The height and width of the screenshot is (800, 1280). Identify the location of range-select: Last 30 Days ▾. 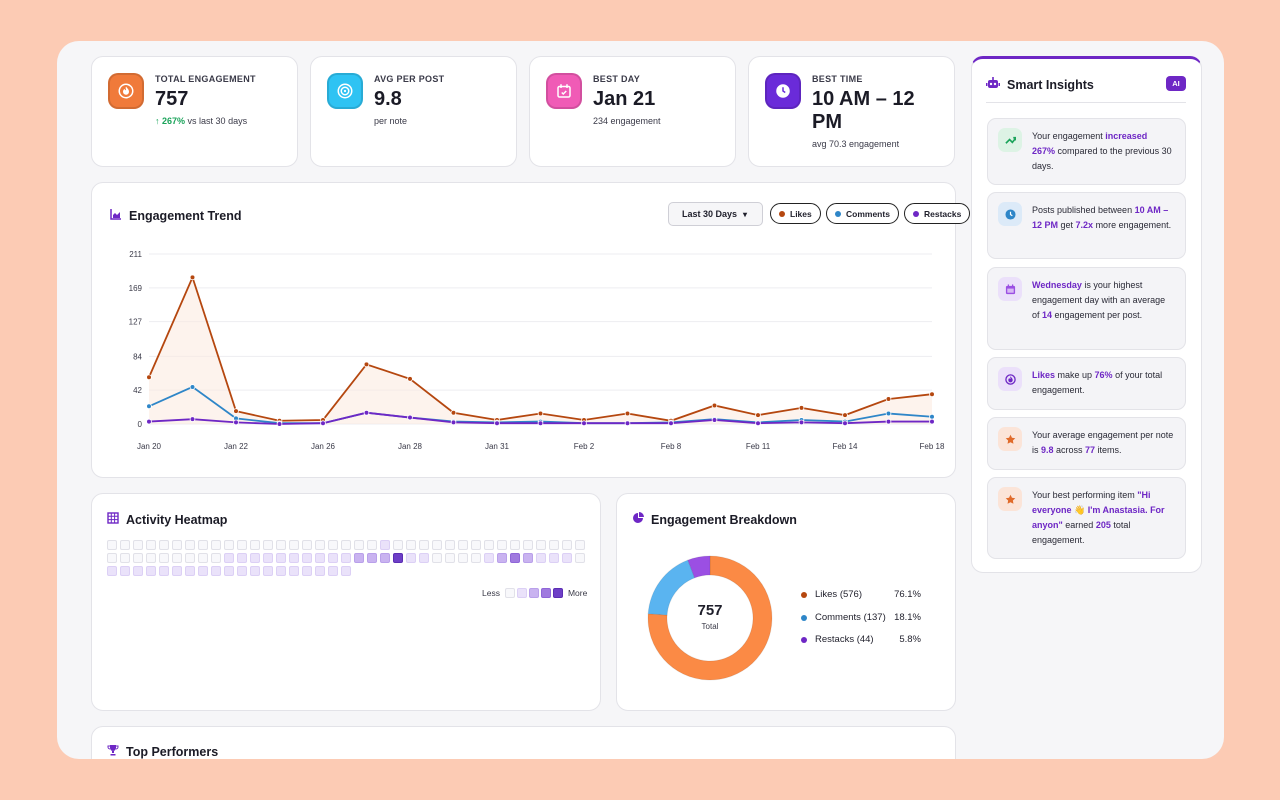
(715, 214).